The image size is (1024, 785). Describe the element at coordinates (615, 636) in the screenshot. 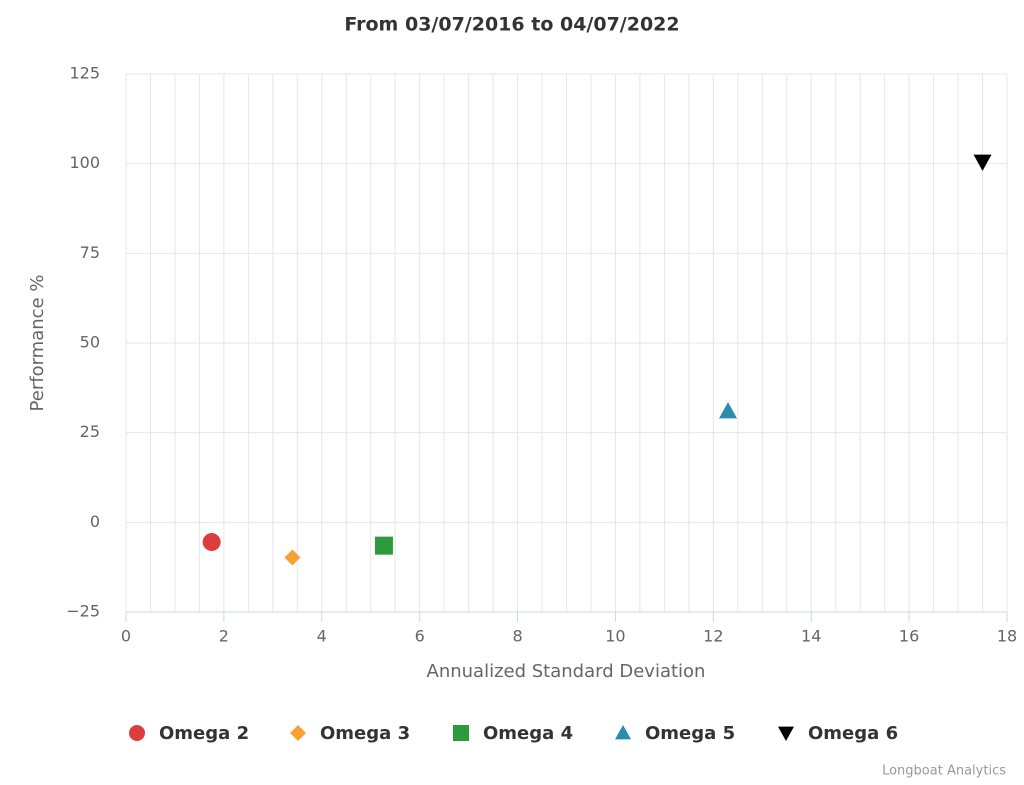

I see `x-tick-label: 10` at that location.